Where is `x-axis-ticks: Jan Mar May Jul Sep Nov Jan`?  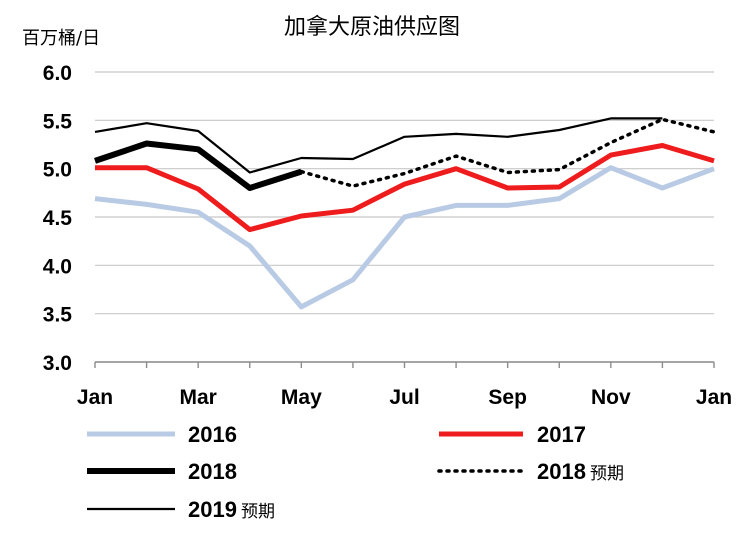
x-axis-ticks: Jan Mar May Jul Sep Nov Jan is located at coordinates (404, 397).